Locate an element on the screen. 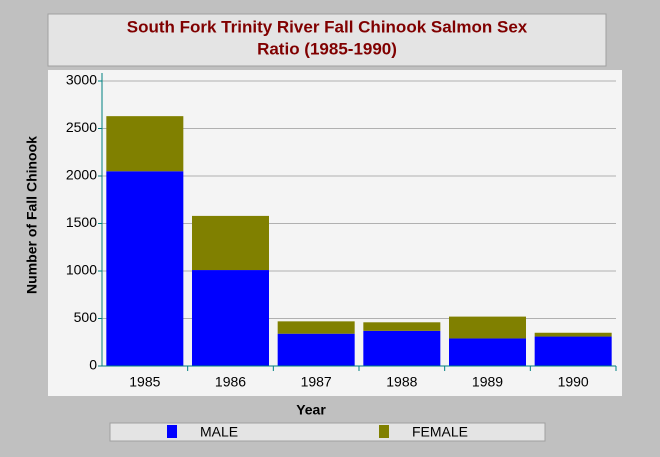 Image resolution: width=660 pixels, height=457 pixels. legend-label: MALE is located at coordinates (219, 432).